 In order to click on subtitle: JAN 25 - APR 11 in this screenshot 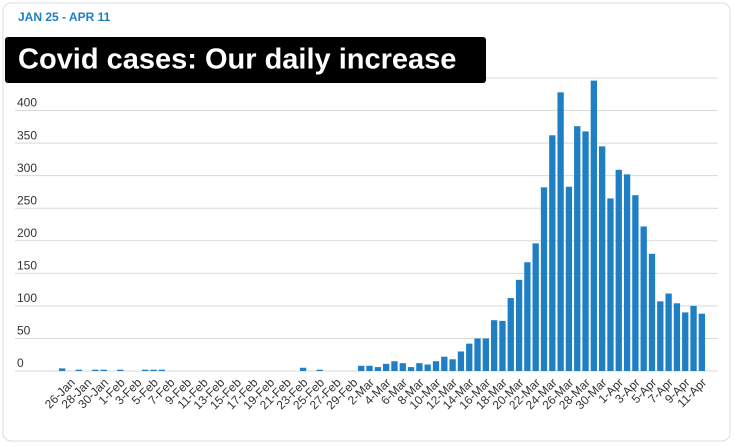, I will do `click(64, 17)`.